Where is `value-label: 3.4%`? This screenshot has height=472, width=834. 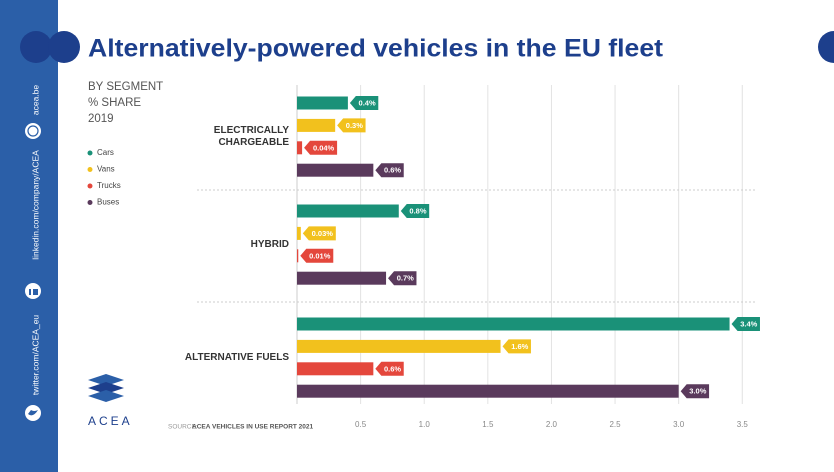 value-label: 3.4% is located at coordinates (748, 323).